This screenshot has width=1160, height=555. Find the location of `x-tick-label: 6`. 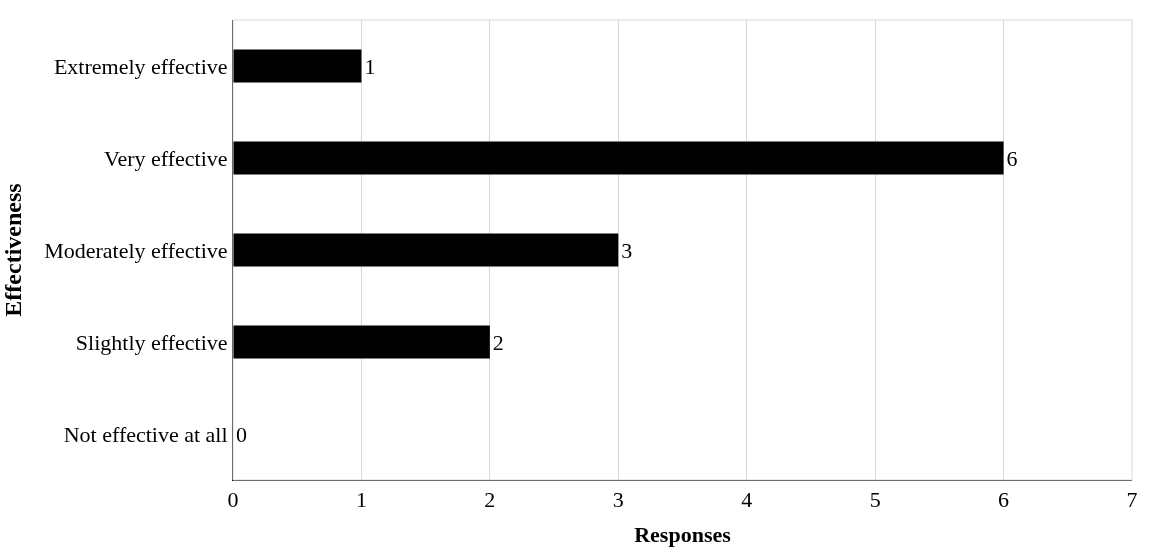

x-tick-label: 6 is located at coordinates (1004, 500).